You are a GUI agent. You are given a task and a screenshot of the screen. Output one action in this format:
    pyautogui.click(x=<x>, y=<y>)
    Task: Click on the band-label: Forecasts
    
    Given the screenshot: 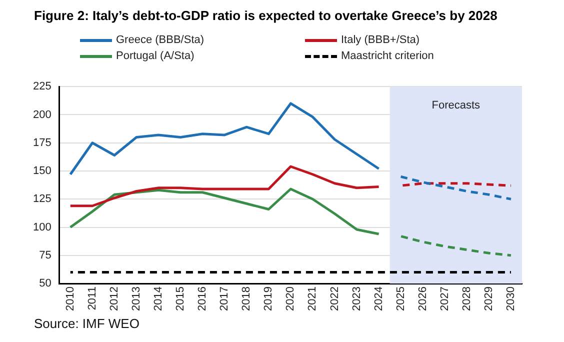 What is the action you would take?
    pyautogui.click(x=456, y=106)
    